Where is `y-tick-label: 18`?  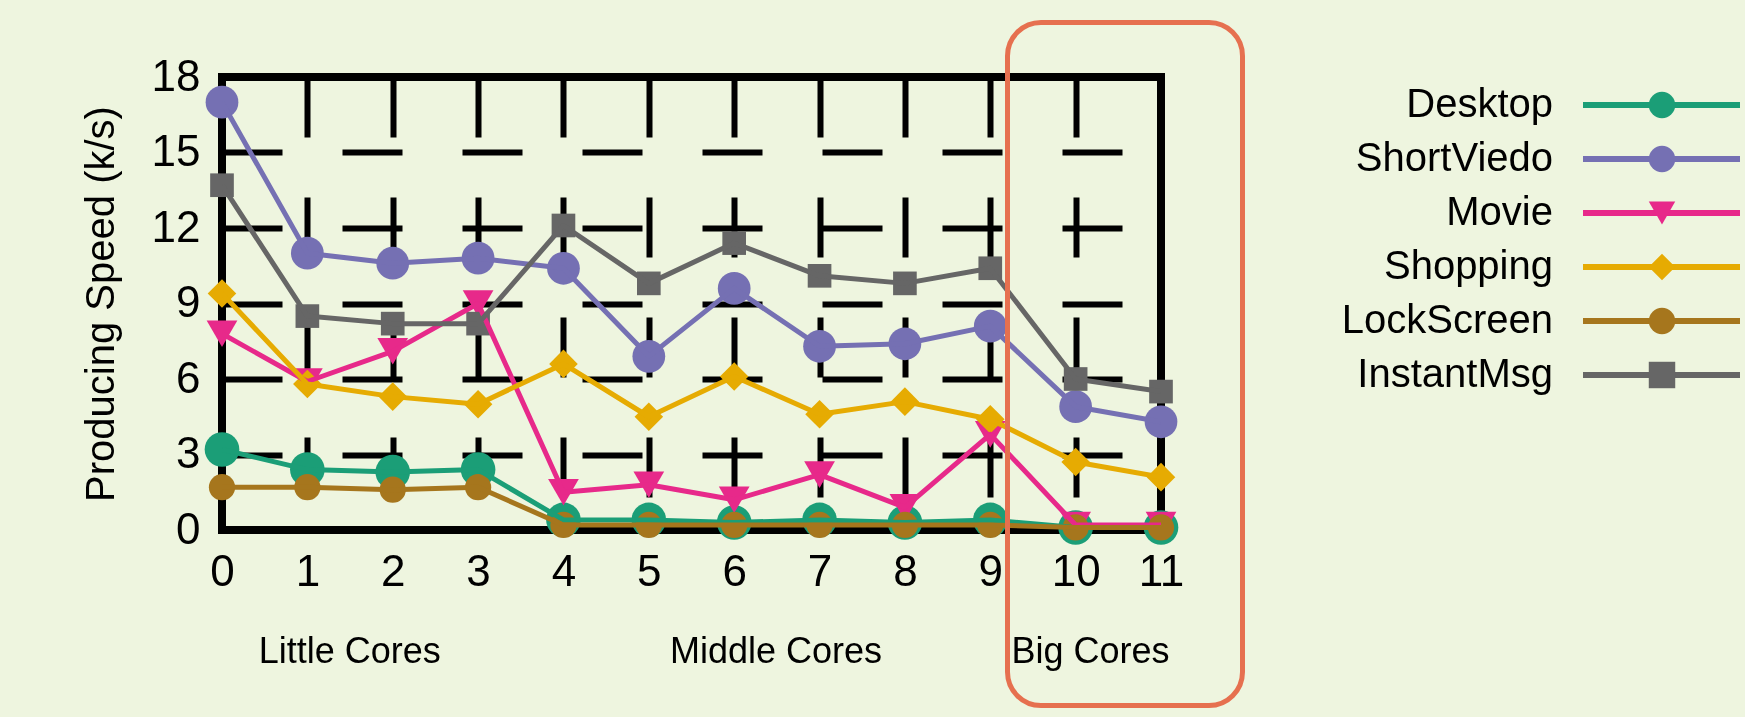
y-tick-label: 18 is located at coordinates (176, 75).